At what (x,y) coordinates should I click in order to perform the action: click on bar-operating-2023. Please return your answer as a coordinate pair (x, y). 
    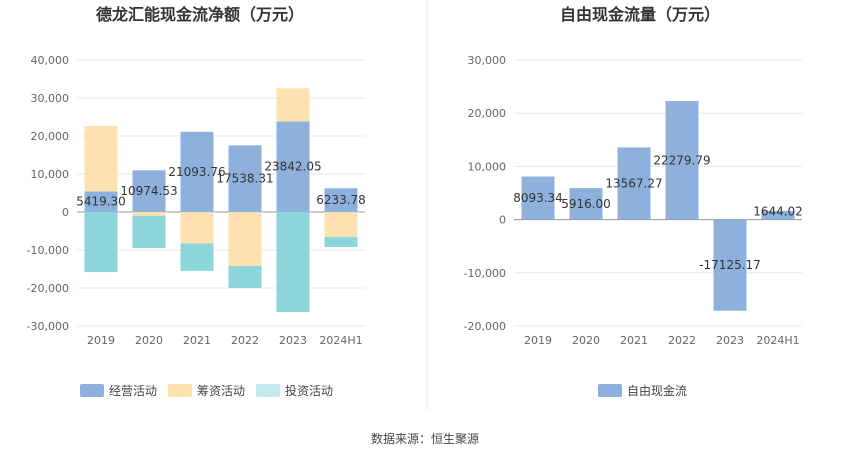
    Looking at the image, I should click on (293, 166).